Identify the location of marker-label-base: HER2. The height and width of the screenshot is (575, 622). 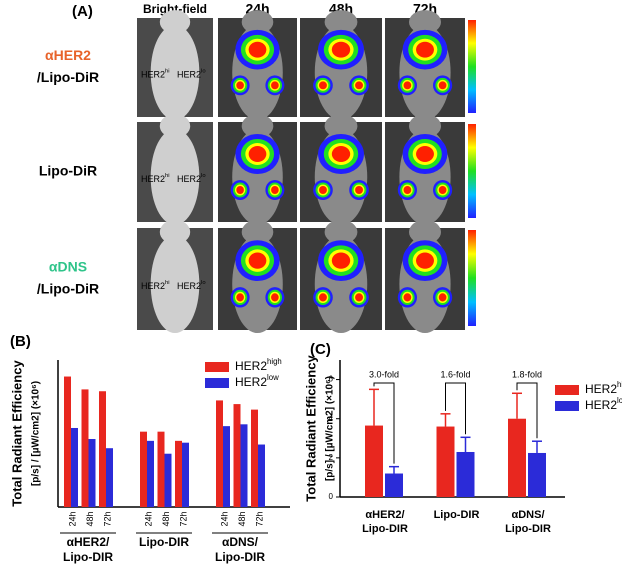
(153, 75).